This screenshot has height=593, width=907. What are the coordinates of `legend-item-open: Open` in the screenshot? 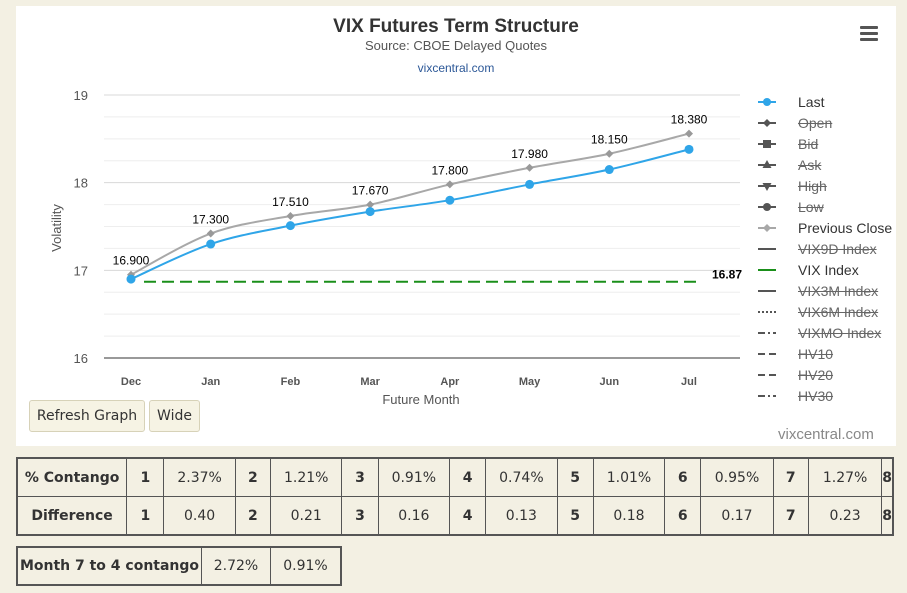 It's located at (825, 123).